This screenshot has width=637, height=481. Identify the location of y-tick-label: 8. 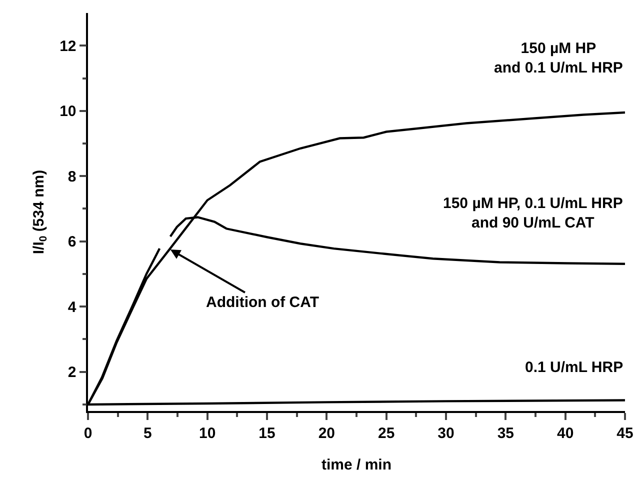
(72, 177).